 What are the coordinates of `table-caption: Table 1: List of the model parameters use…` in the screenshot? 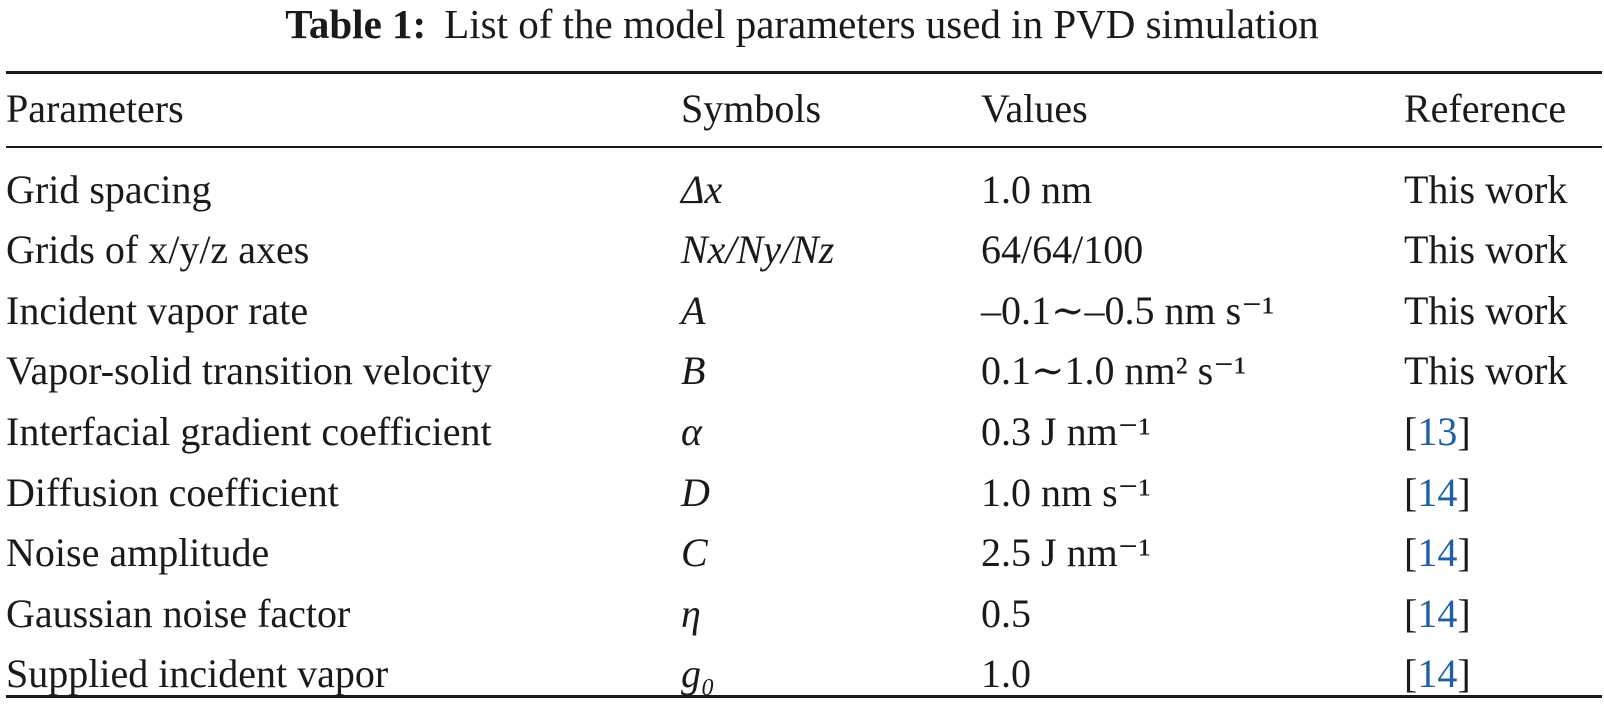 It's located at (802, 26).